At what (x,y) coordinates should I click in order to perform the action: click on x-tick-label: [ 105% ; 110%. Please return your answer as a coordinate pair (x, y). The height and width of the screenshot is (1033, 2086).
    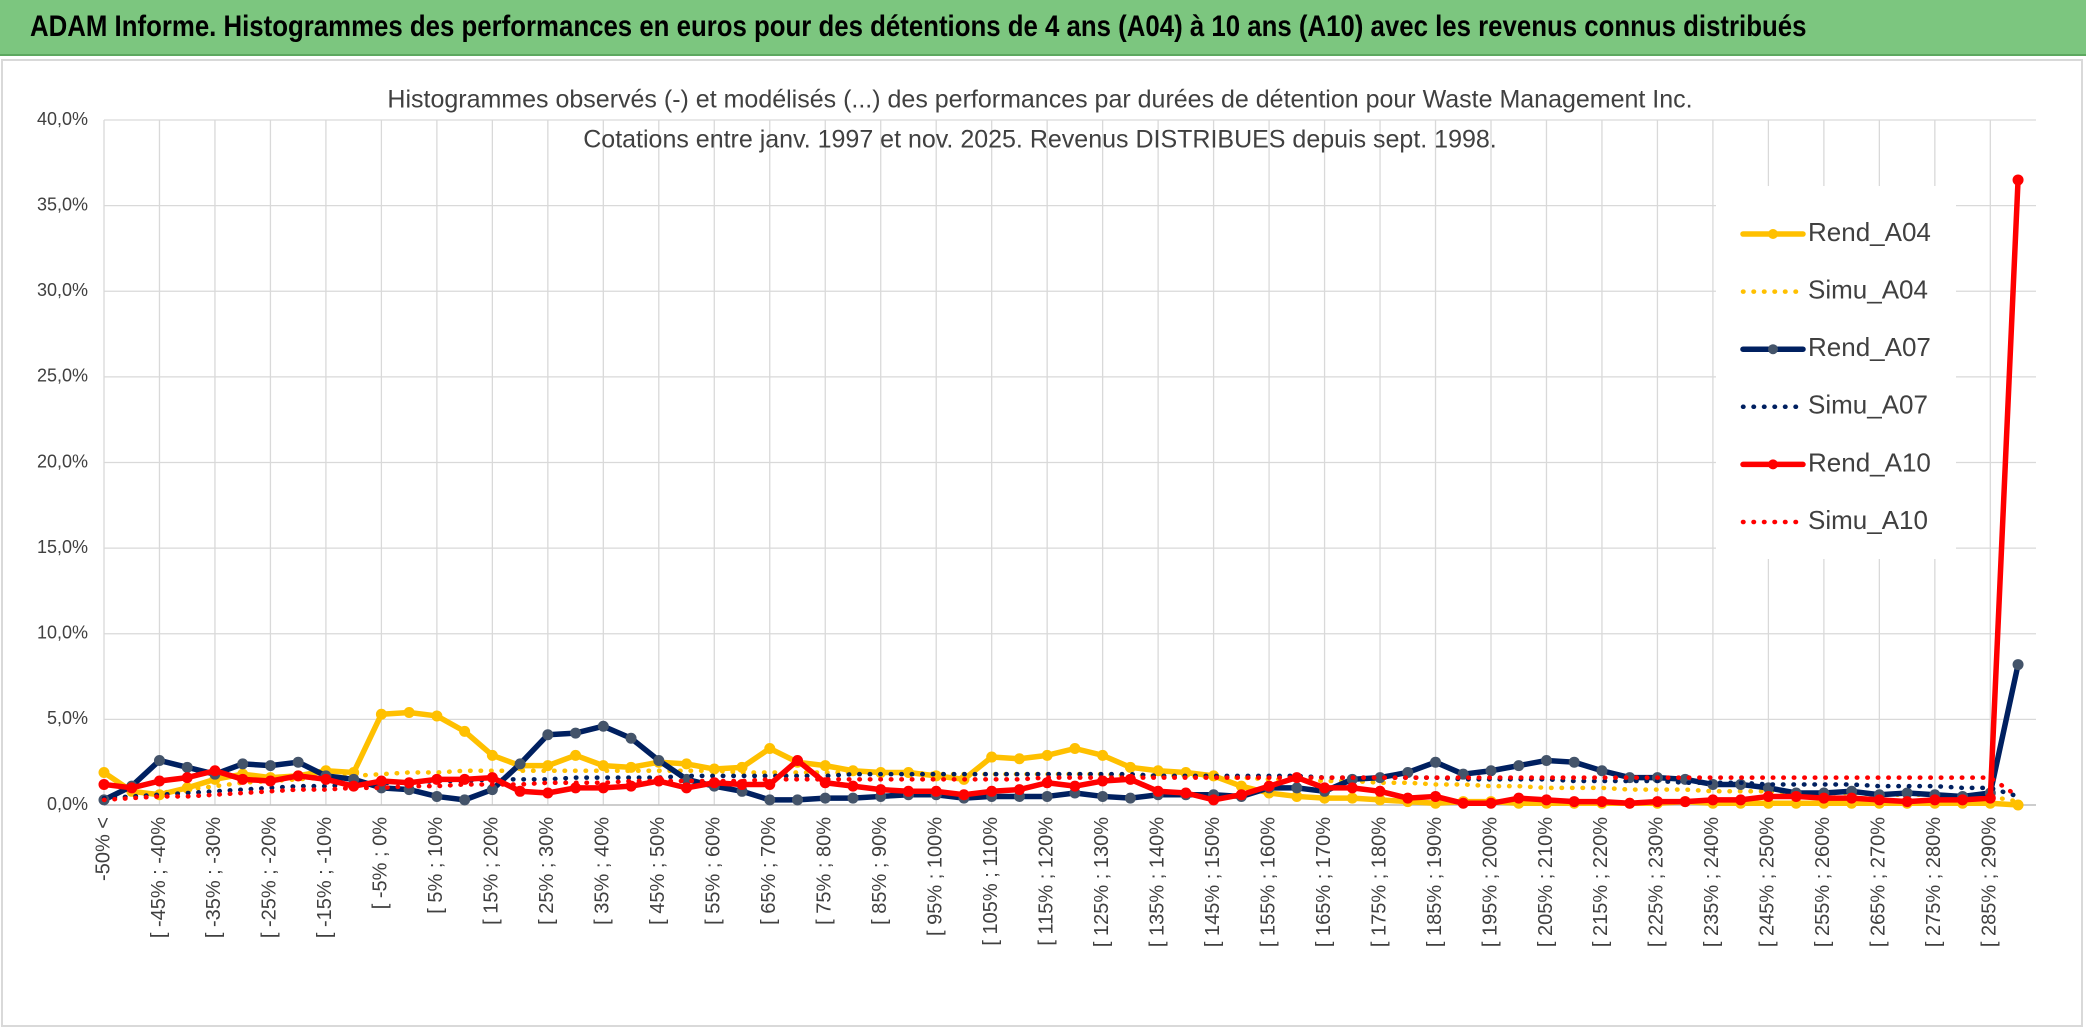
    Looking at the image, I should click on (991, 881).